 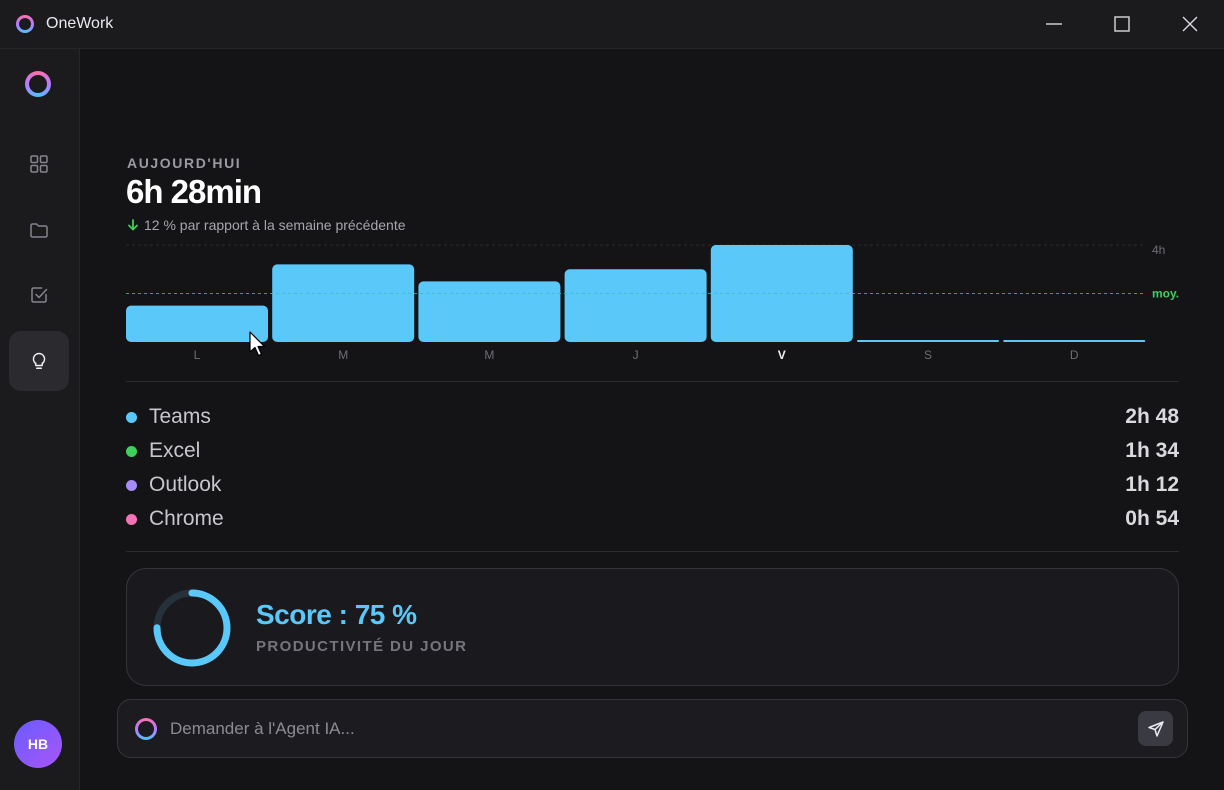 I want to click on score-ring, so click(x=192, y=628).